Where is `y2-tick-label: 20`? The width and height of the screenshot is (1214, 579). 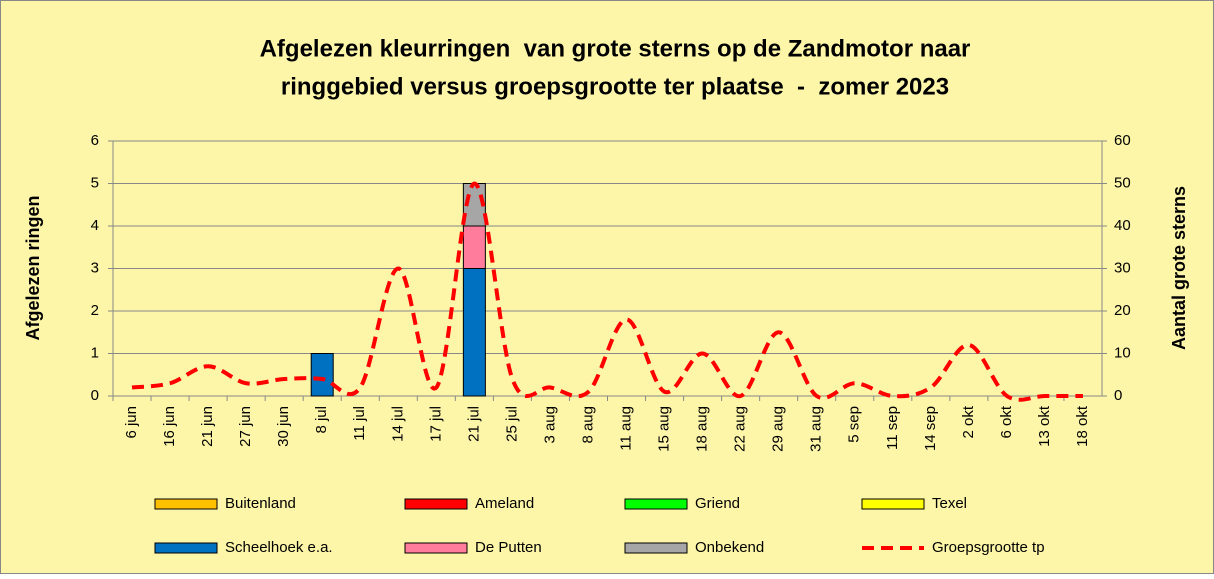 y2-tick-label: 20 is located at coordinates (1122, 310).